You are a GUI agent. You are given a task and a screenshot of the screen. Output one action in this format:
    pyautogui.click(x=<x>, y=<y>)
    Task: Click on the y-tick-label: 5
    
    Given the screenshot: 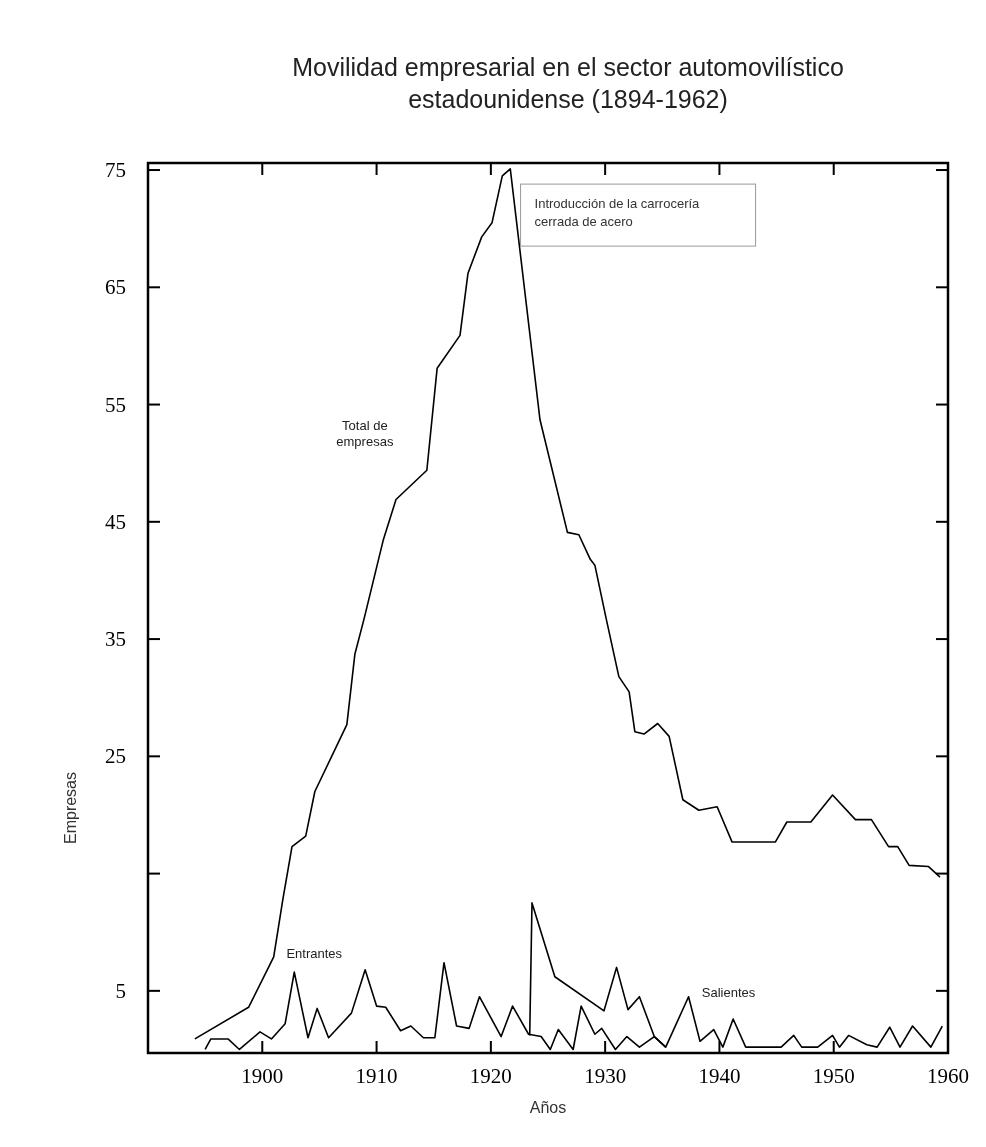 What is the action you would take?
    pyautogui.click(x=120, y=990)
    